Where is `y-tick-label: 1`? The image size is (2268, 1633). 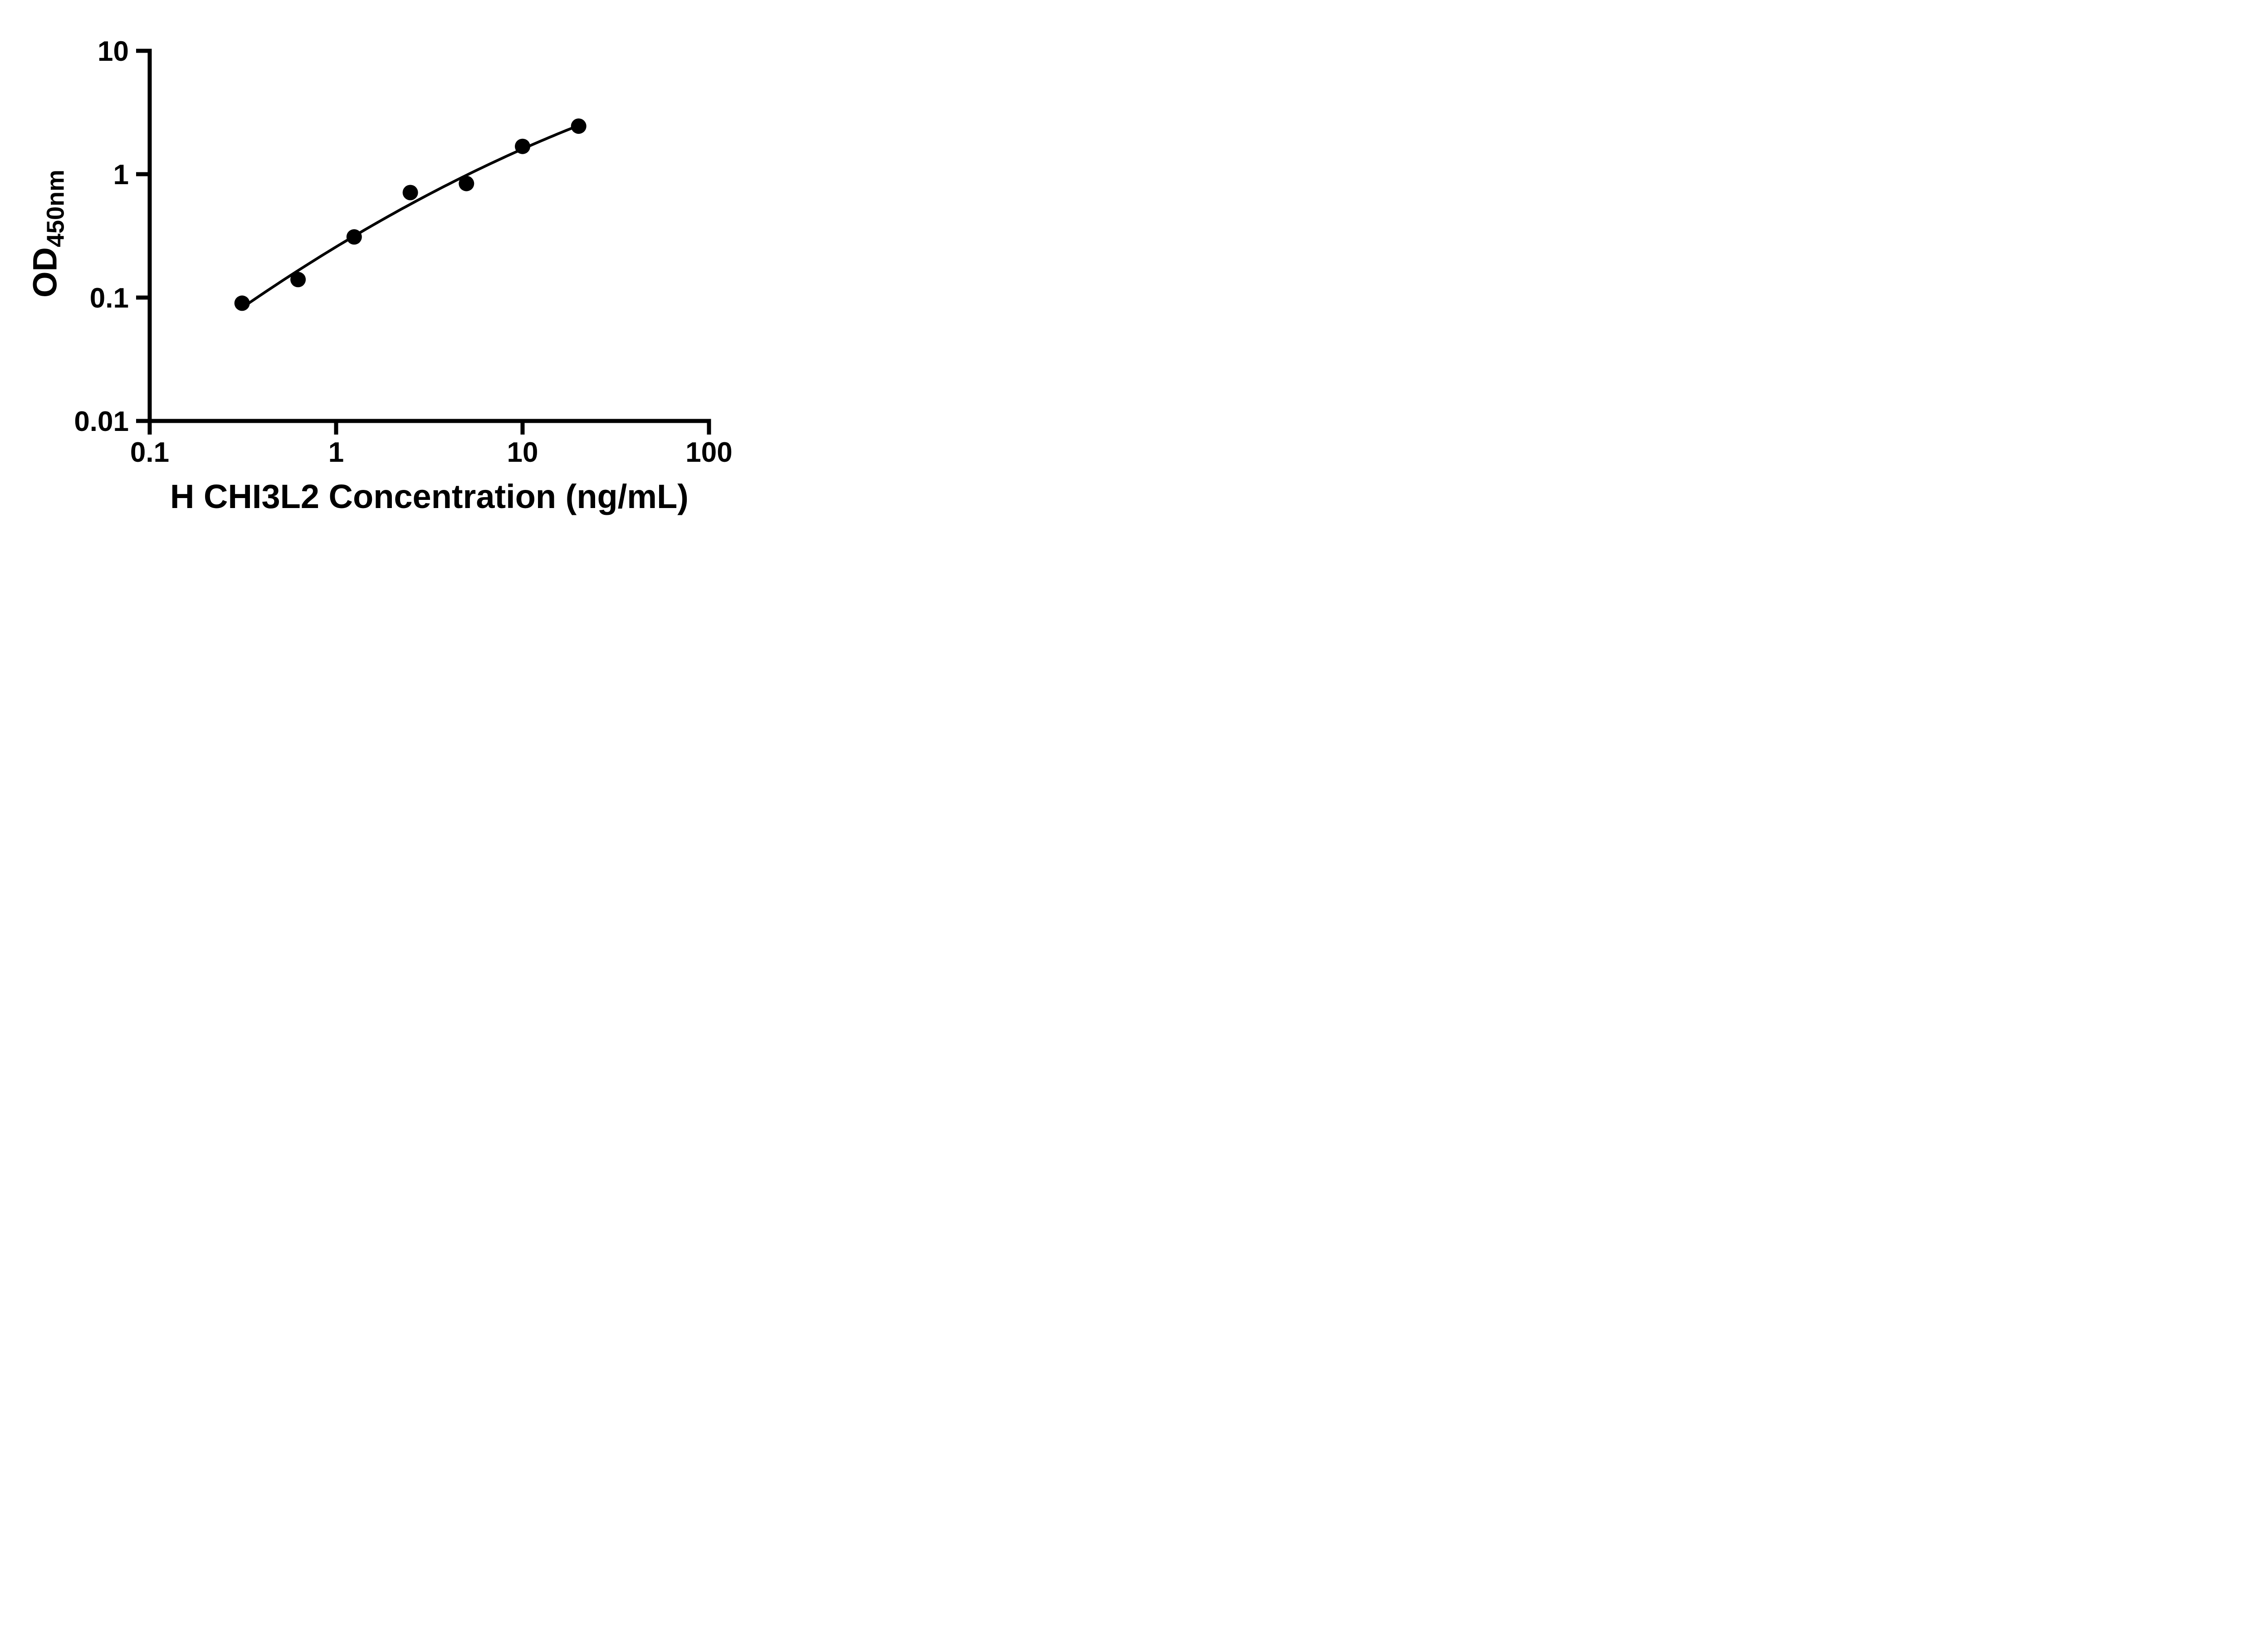
y-tick-label: 1 is located at coordinates (121, 175).